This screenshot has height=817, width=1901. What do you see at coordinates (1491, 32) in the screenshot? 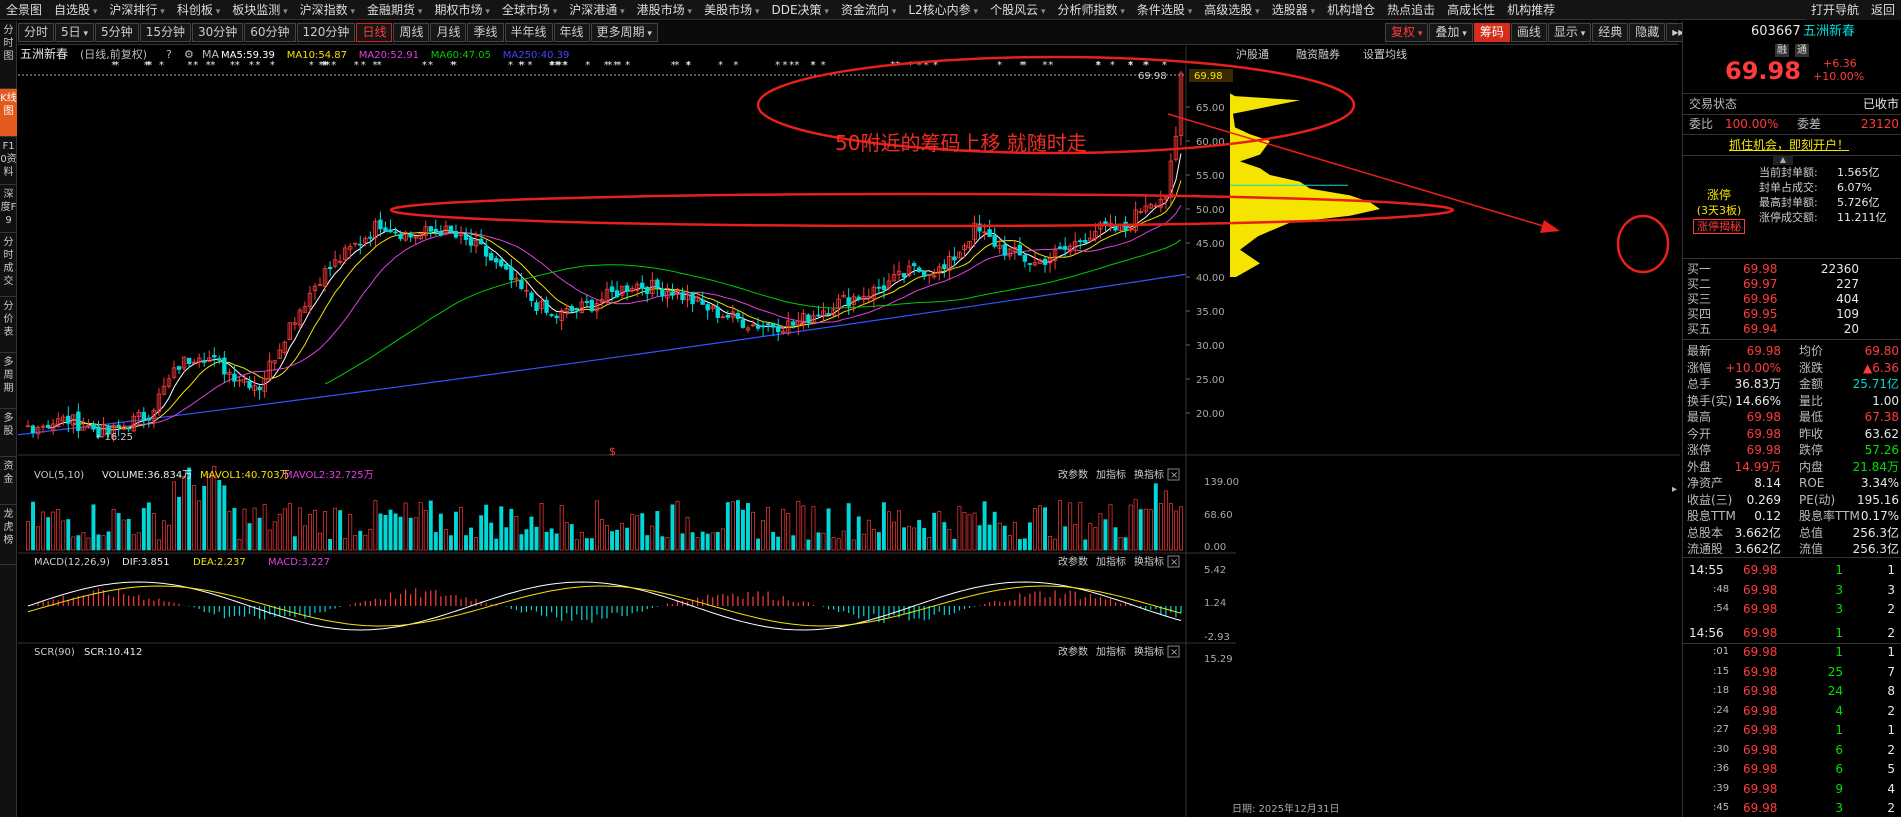
I see `chouma-button: 筹码` at bounding box center [1491, 32].